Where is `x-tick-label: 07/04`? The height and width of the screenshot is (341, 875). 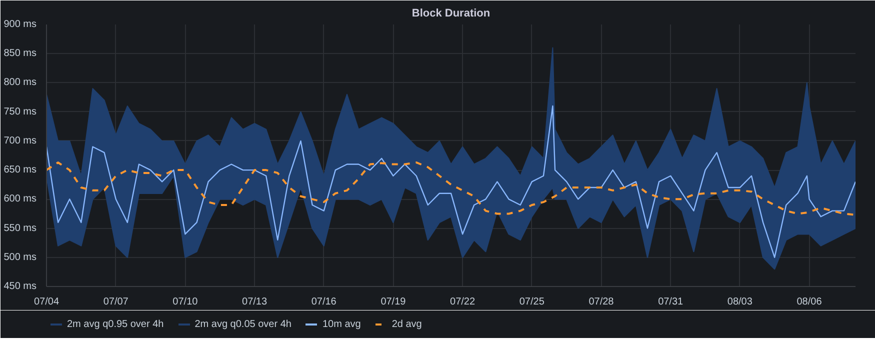
x-tick-label: 07/04 is located at coordinates (47, 302).